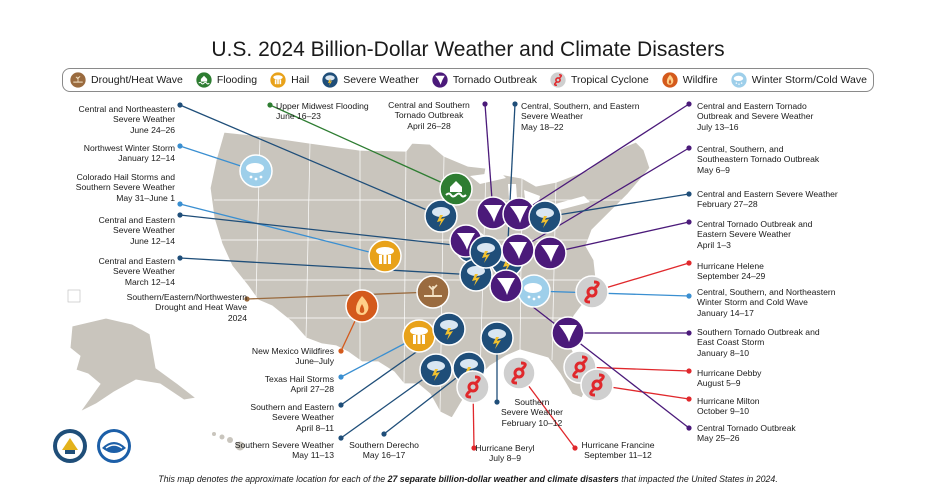  I want to click on event-label-e27: Central Tornado Outbreak May 25–26, so click(746, 433).